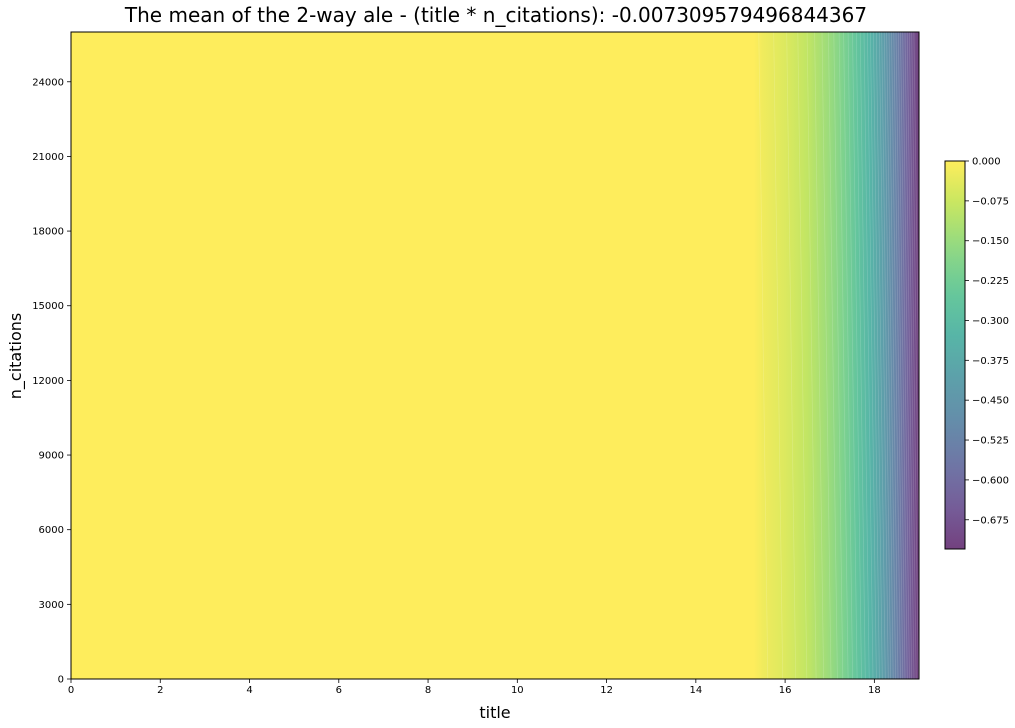 The height and width of the screenshot is (728, 1015). Describe the element at coordinates (990, 441) in the screenshot. I see `colorbar-tick-label: −0.525` at that location.